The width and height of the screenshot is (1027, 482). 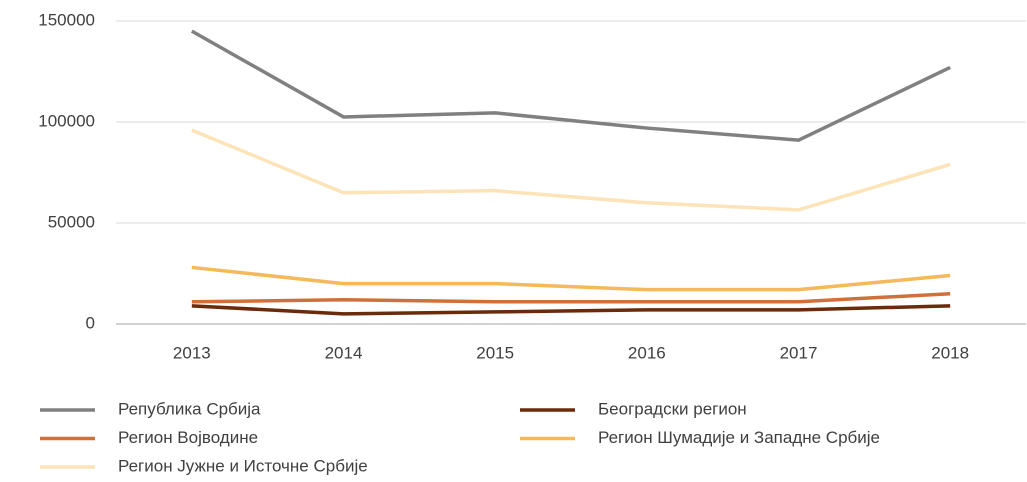 I want to click on legend-label: Регион Јужне и Источне Србије, so click(x=243, y=465).